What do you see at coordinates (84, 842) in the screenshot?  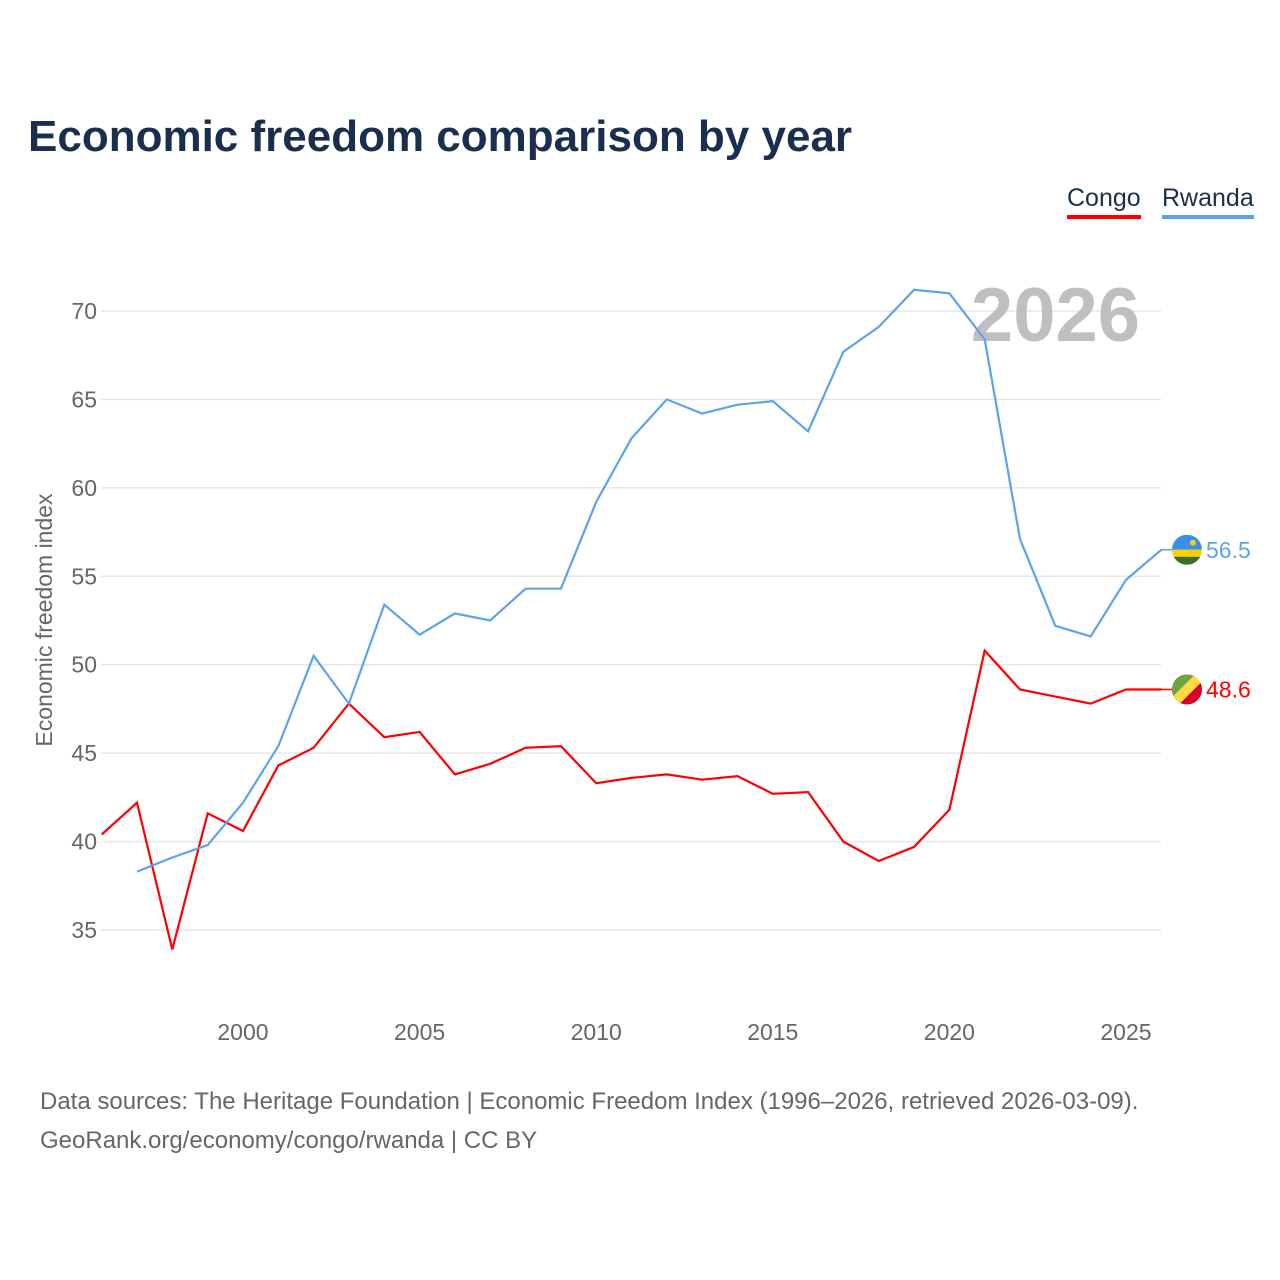 I see `y-tick-label: 40` at bounding box center [84, 842].